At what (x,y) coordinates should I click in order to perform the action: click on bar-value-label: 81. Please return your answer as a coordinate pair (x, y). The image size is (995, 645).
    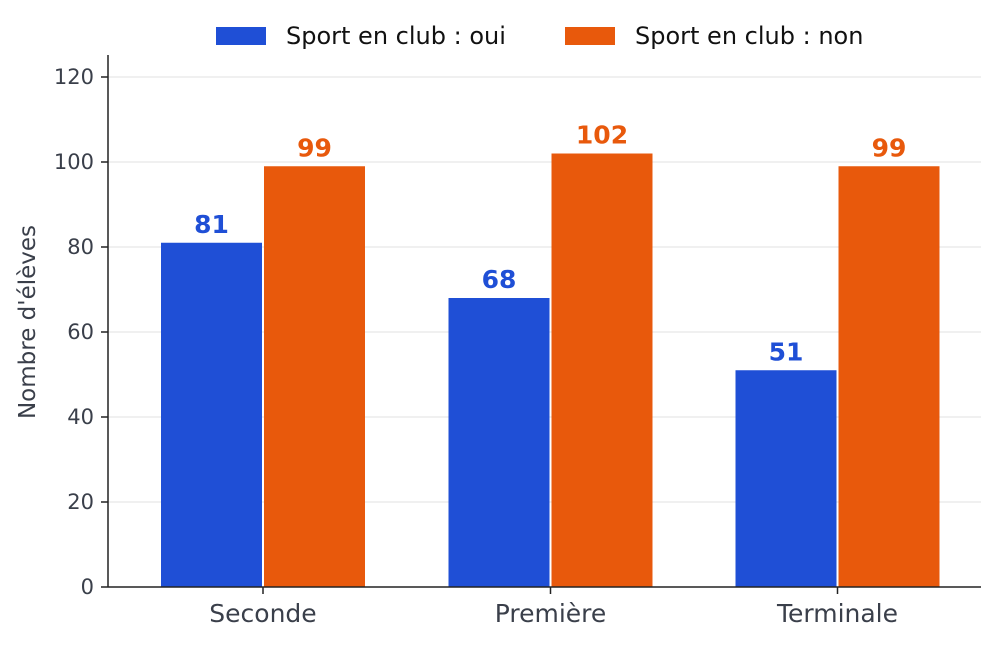
    Looking at the image, I should click on (211, 224).